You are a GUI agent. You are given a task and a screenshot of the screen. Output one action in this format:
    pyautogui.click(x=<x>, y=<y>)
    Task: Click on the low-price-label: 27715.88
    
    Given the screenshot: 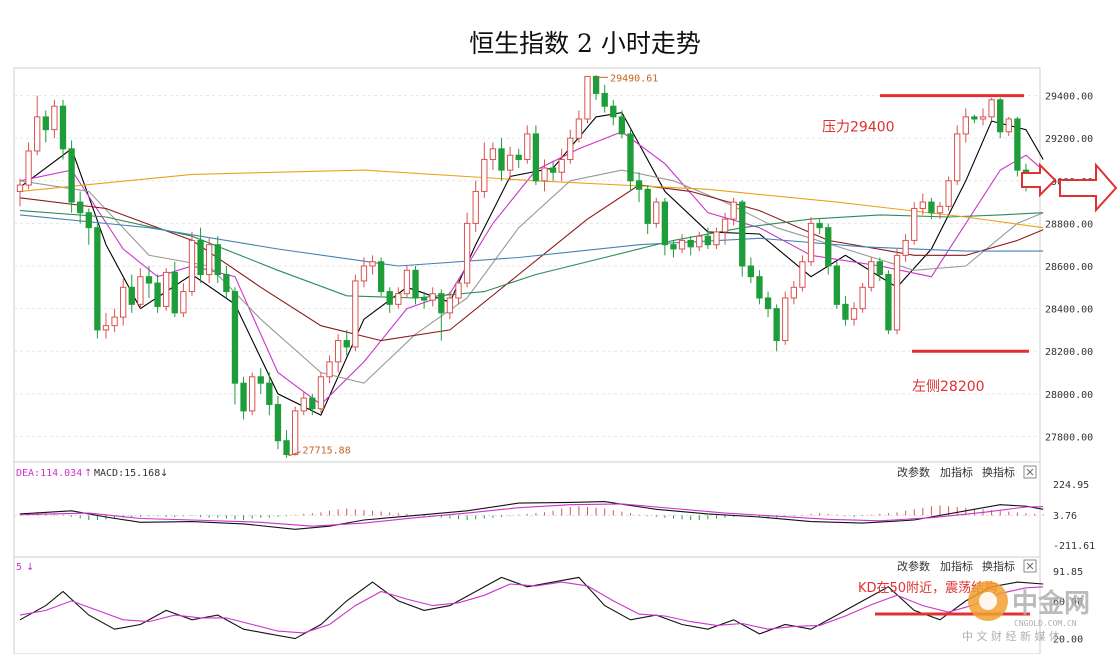 What is the action you would take?
    pyautogui.click(x=327, y=451)
    